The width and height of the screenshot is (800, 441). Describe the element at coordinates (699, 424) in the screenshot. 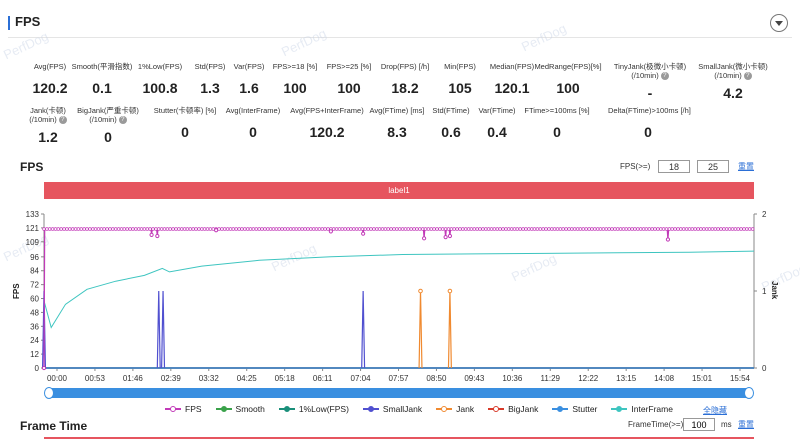

I see `frametime-threshold-input` at that location.